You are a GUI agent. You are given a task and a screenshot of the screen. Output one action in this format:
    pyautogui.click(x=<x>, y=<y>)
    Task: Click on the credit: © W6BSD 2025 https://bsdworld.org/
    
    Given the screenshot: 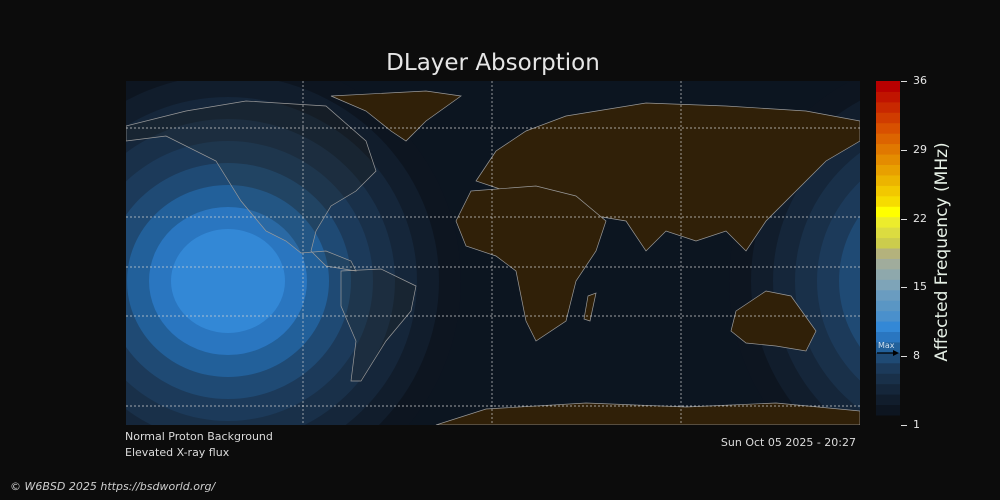 What is the action you would take?
    pyautogui.click(x=113, y=486)
    